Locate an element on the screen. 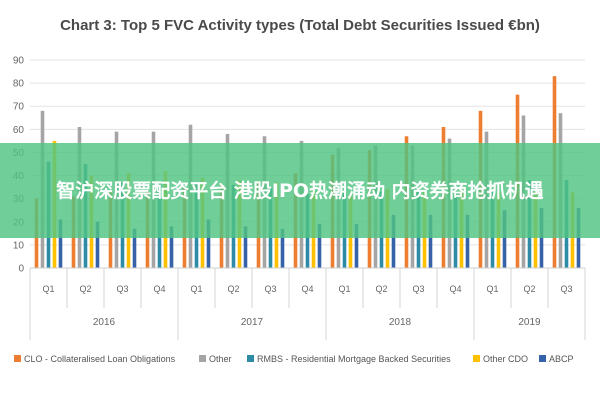 The image size is (600, 400). year-label: 2016 is located at coordinates (104, 322).